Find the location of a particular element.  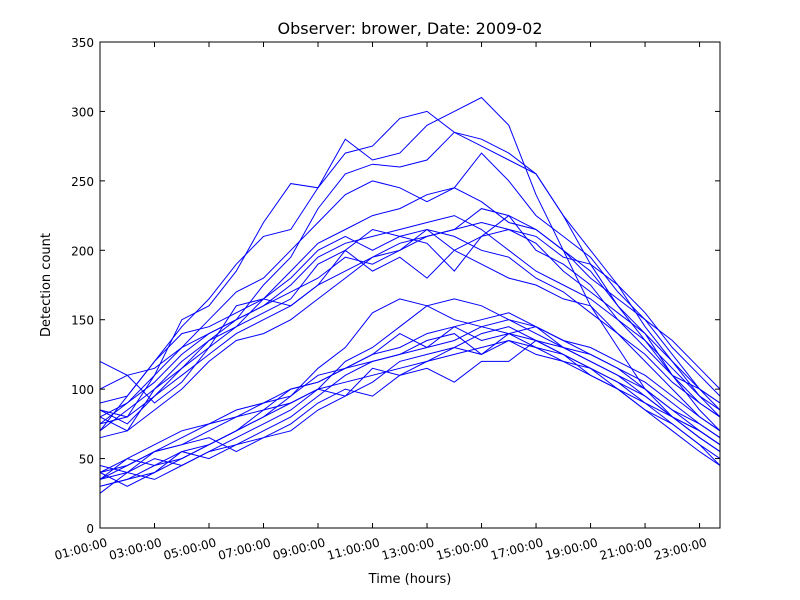

y-tick-label-2: 50 is located at coordinates (86, 460).